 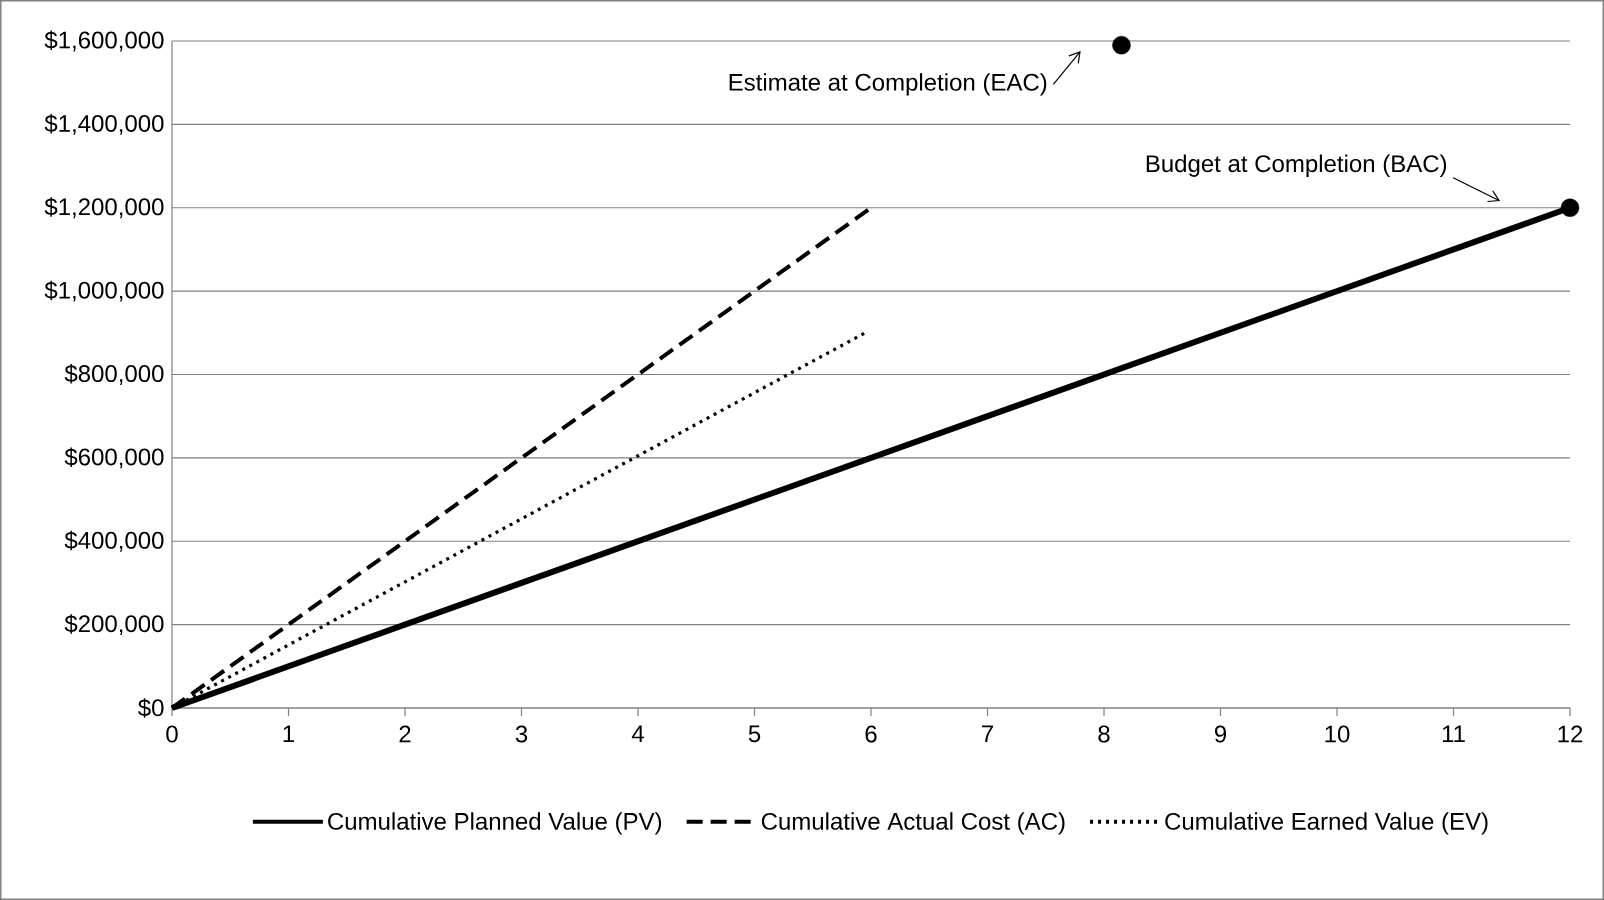 What do you see at coordinates (1337, 734) in the screenshot?
I see `x-tick-label: 10` at bounding box center [1337, 734].